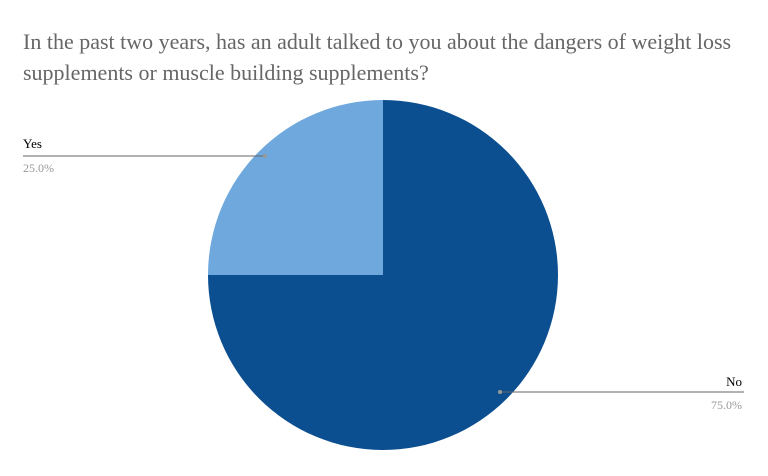 The image size is (768, 476). Describe the element at coordinates (734, 381) in the screenshot. I see `slice-label-no: No` at that location.